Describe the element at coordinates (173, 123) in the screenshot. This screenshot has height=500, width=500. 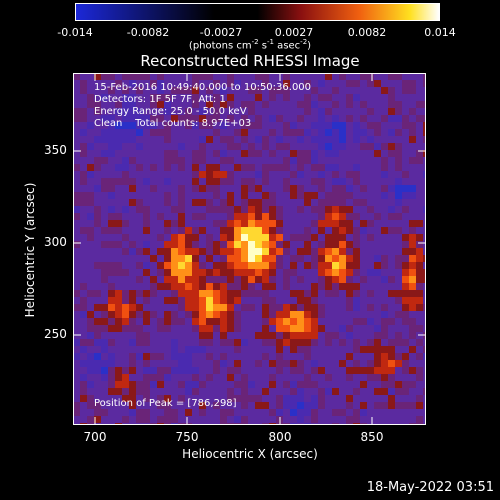
I see `algorithm-annotation: Clean Total counts: 8.97E+03` at that location.